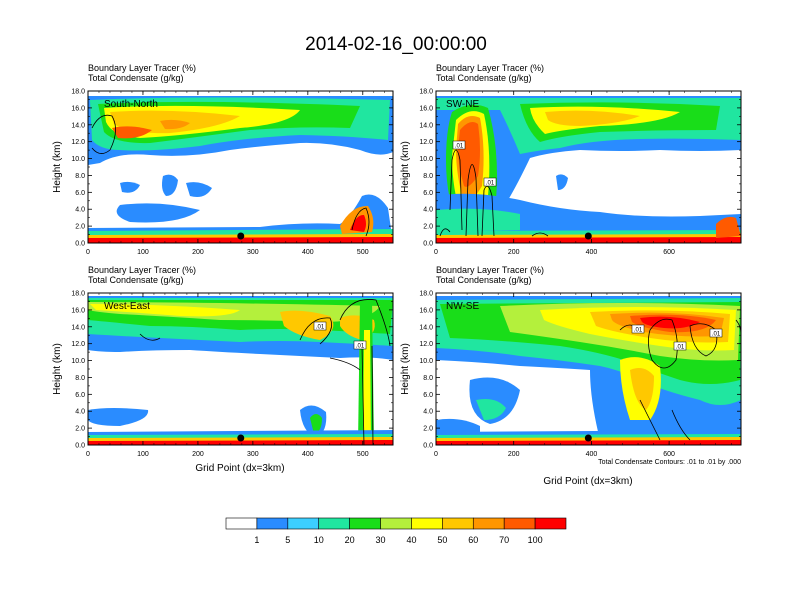 Image resolution: width=792 pixels, height=612 pixels. Describe the element at coordinates (411, 540) in the screenshot. I see `colorbar-label: 40` at that location.